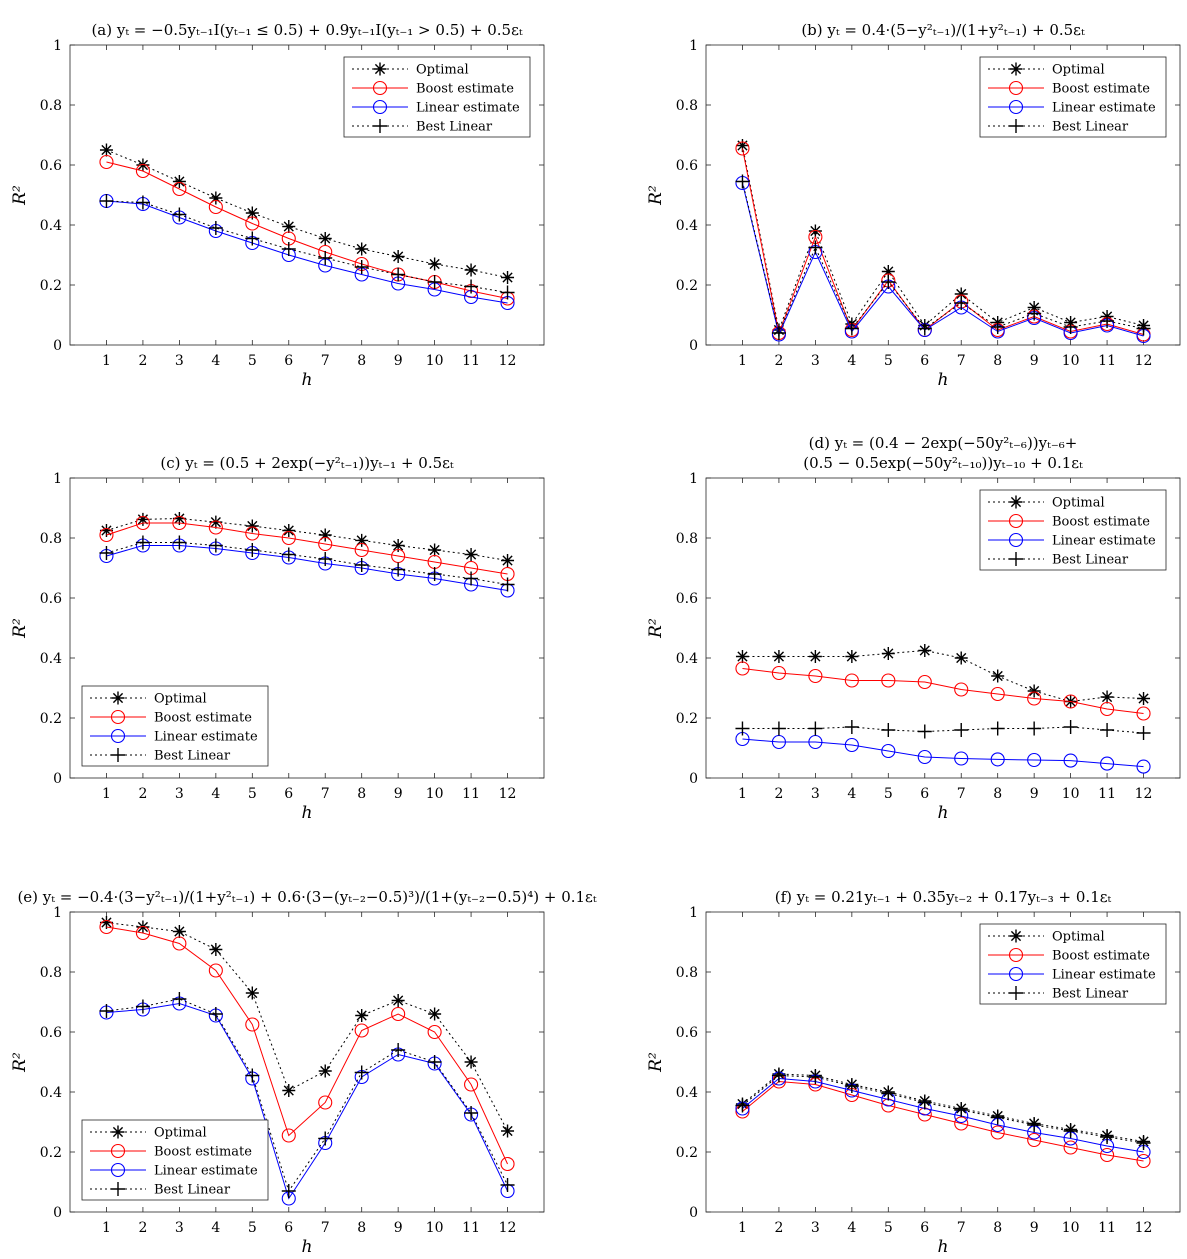 The image size is (1187, 1259). What do you see at coordinates (57, 346) in the screenshot?
I see `y-tick-label: 0` at bounding box center [57, 346].